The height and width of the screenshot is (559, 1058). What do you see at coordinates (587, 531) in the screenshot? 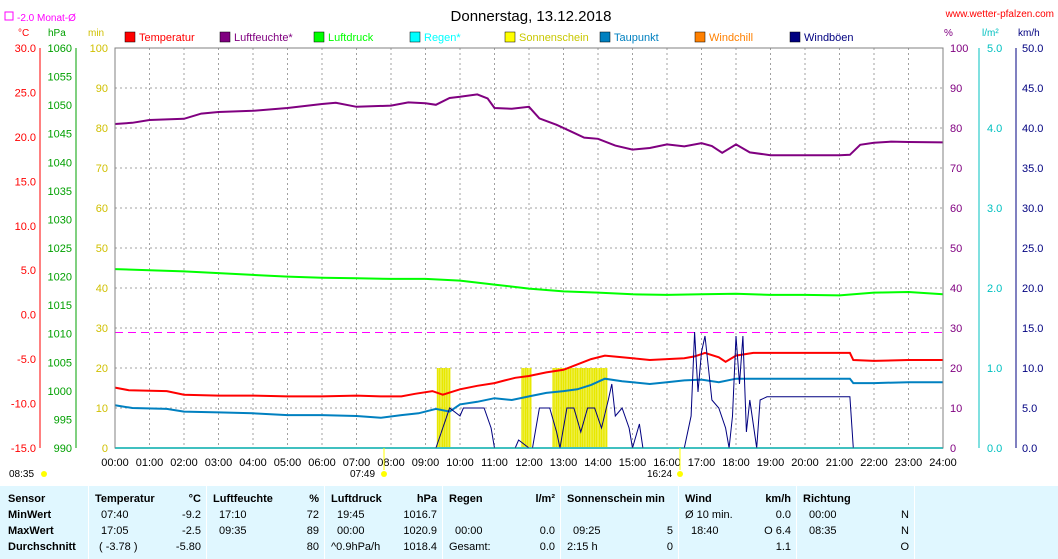
I see `sun-max-time: 09:25` at bounding box center [587, 531].